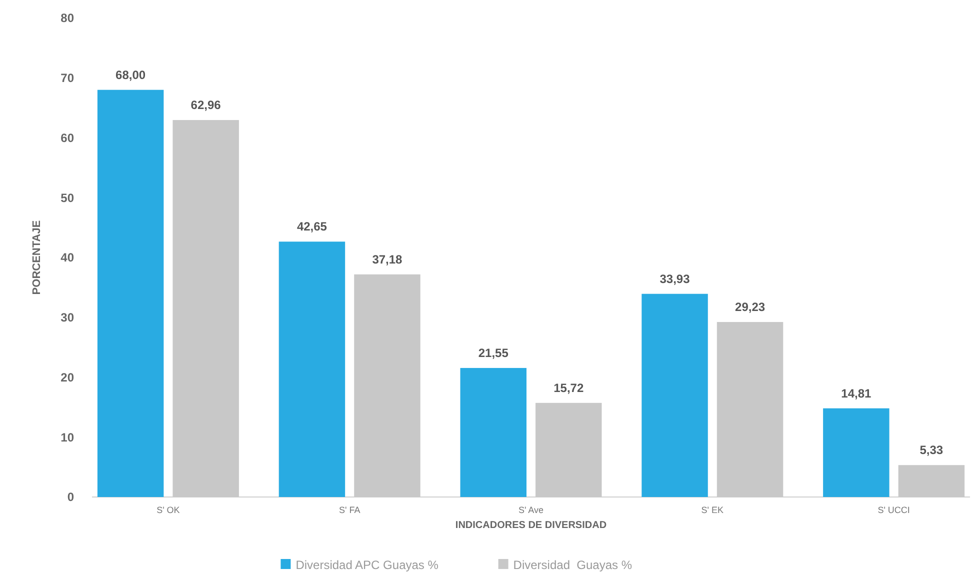 The width and height of the screenshot is (975, 579). I want to click on x-tick-label: S' UCCI, so click(894, 510).